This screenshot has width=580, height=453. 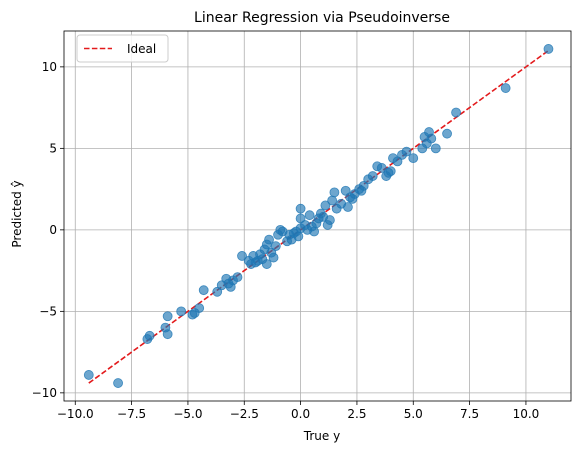 What do you see at coordinates (141, 49) in the screenshot?
I see `legend-ideal-label: Ideal` at bounding box center [141, 49].